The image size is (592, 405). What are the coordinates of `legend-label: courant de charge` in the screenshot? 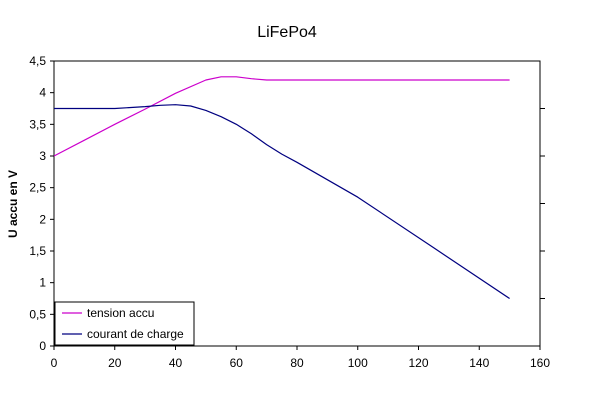 It's located at (135, 334).